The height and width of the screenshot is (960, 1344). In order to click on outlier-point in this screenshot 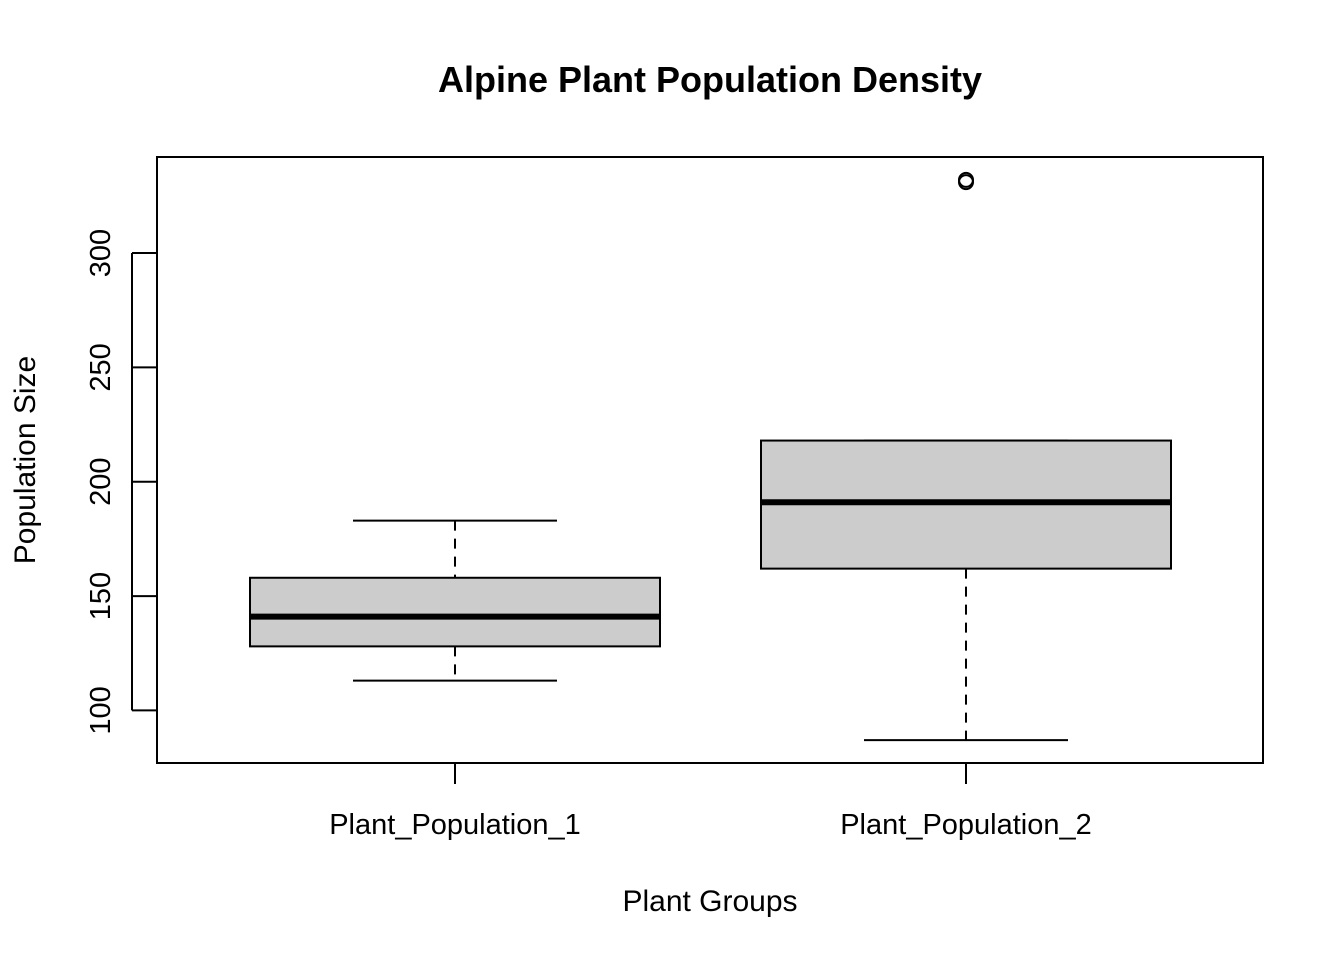, I will do `click(966, 179)`.